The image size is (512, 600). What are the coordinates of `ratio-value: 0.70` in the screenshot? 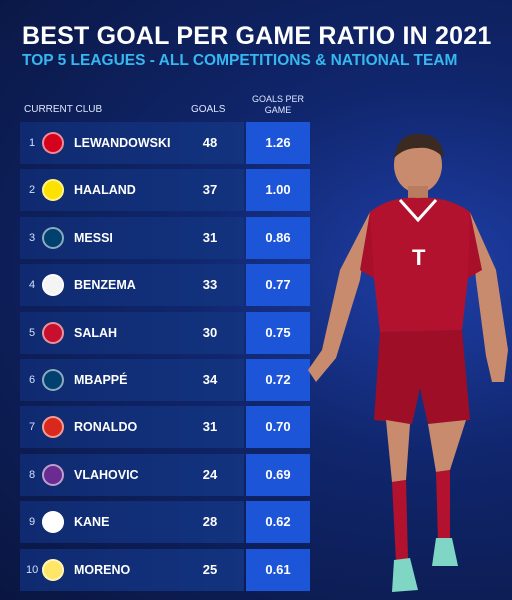 It's located at (278, 427).